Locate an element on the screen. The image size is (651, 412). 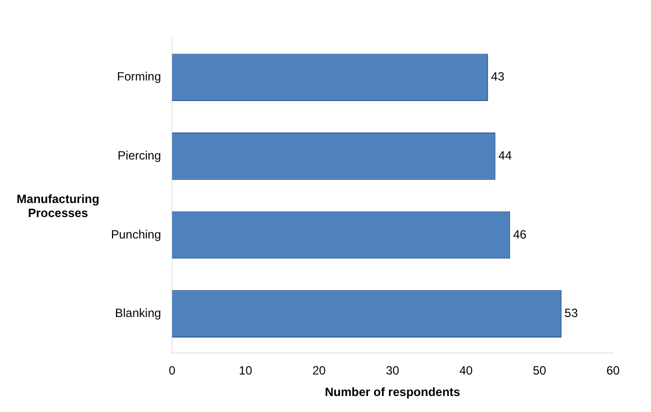
y-tick-label: Forming is located at coordinates (139, 77).